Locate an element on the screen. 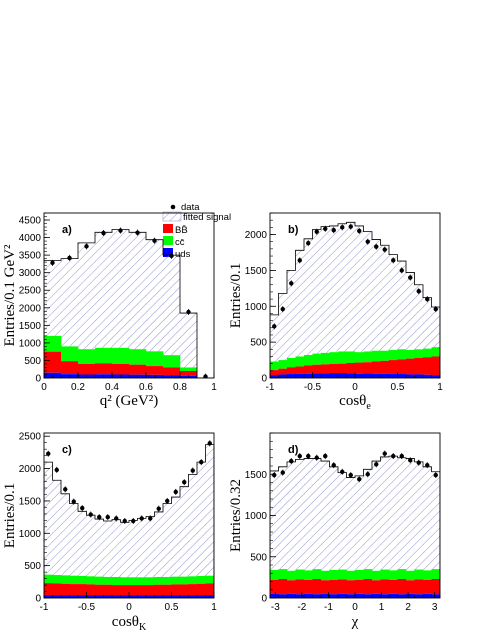  x-tick-label: 0.8 is located at coordinates (180, 387).